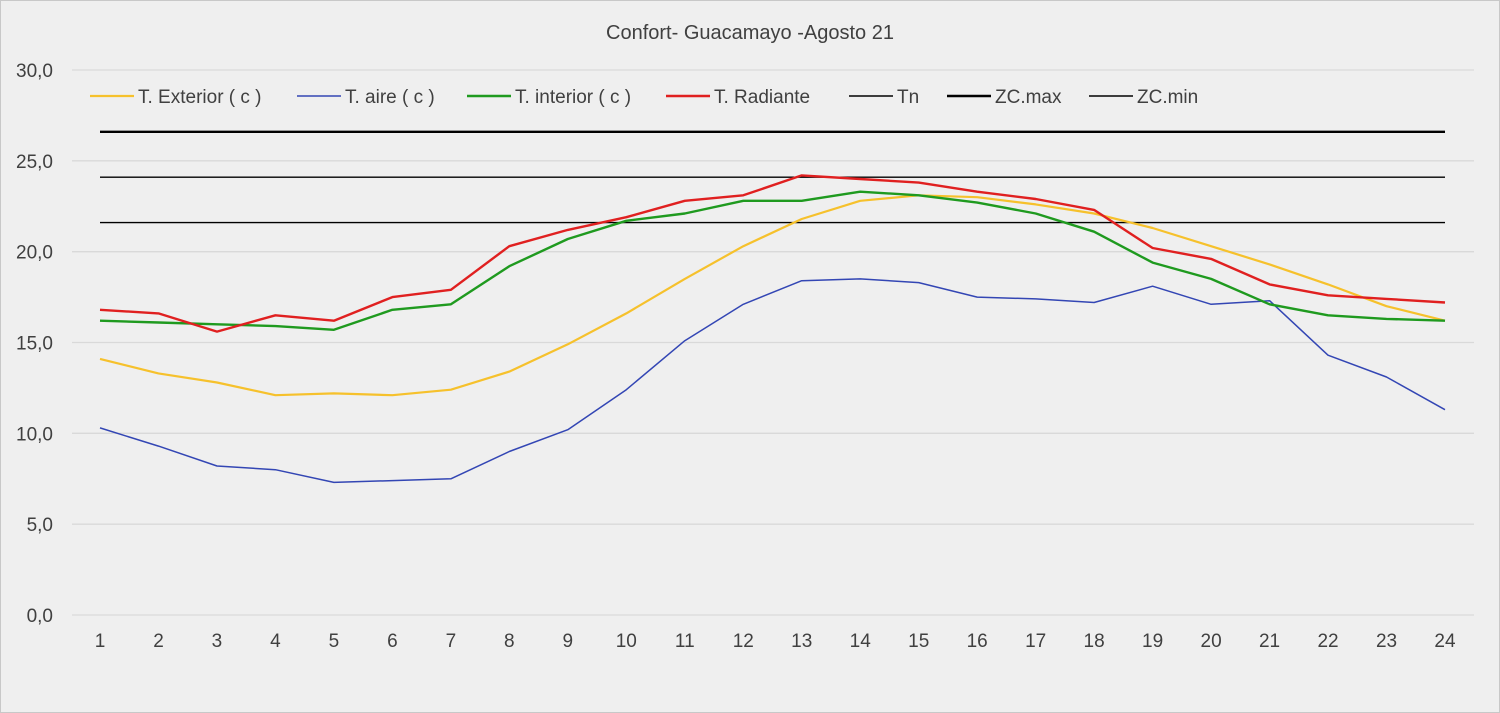 Image resolution: width=1500 pixels, height=713 pixels. Describe the element at coordinates (918, 641) in the screenshot. I see `x-tick-label: 15` at that location.